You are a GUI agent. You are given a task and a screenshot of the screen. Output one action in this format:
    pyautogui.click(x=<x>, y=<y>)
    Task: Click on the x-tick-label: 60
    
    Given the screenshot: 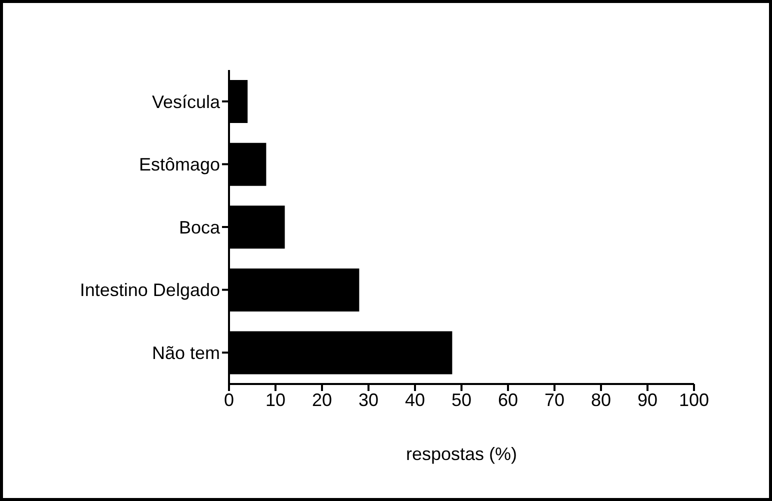 What is the action you would take?
    pyautogui.click(x=508, y=400)
    